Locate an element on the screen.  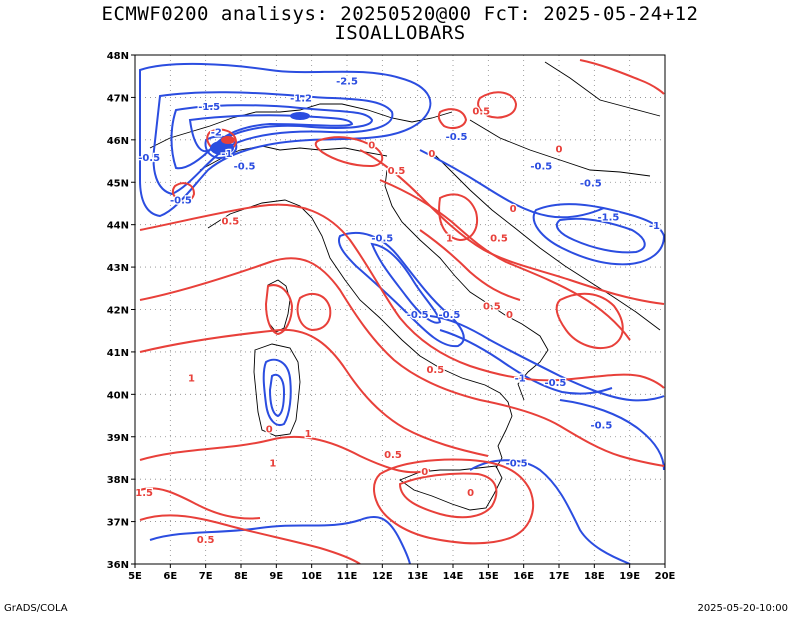
border-balkans is located at coordinates (560, 148).